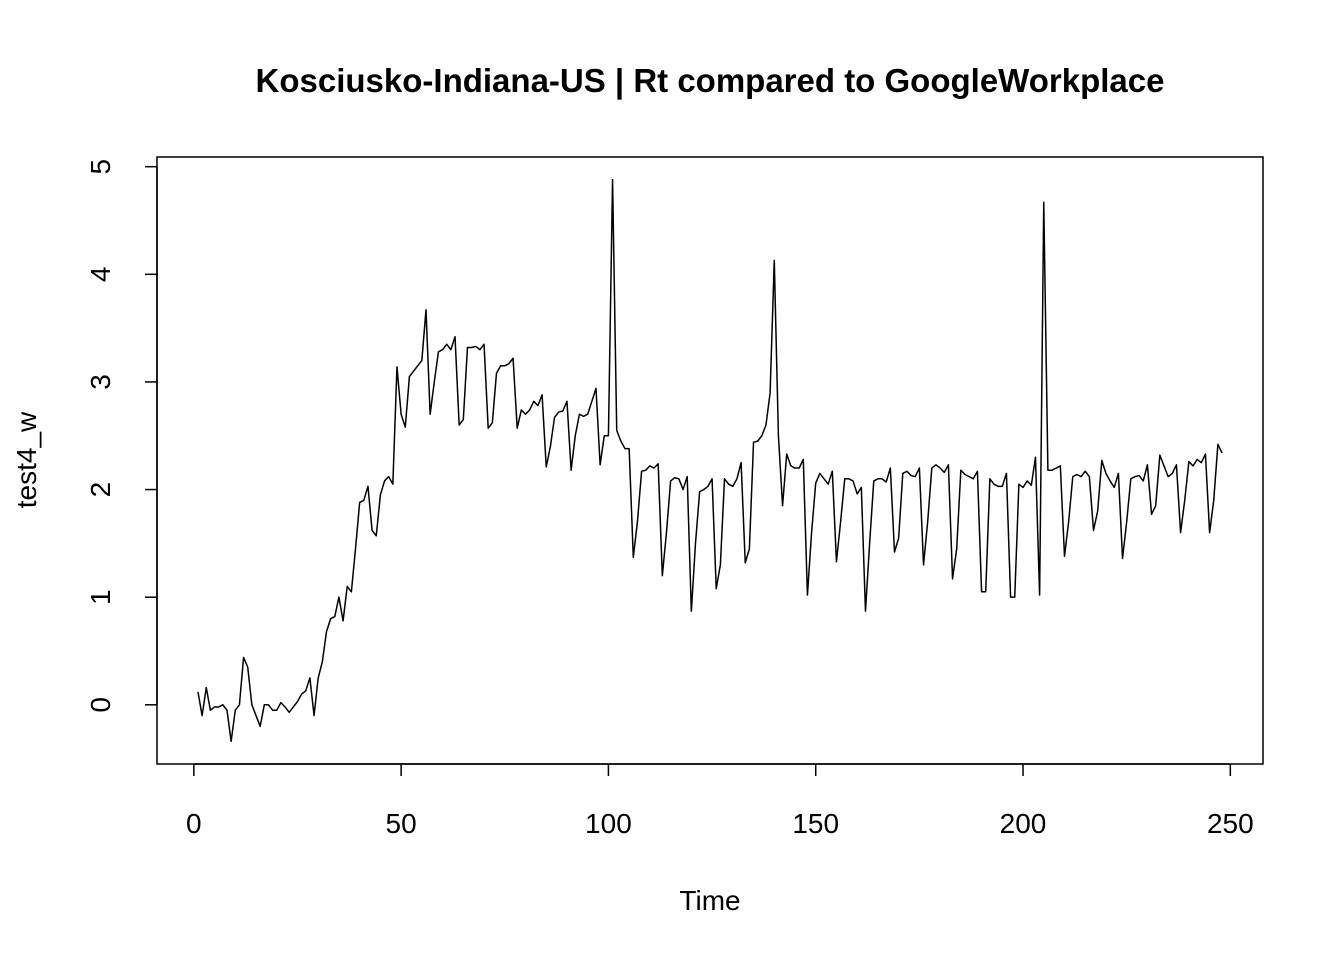 This screenshot has height=960, width=1344. Describe the element at coordinates (100, 705) in the screenshot. I see `y-tick-label: 0` at that location.